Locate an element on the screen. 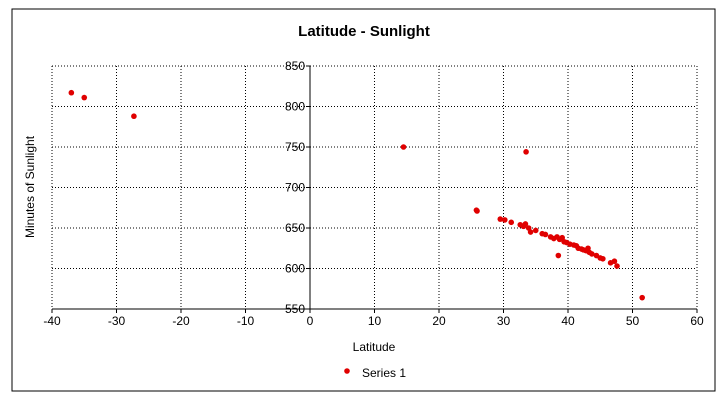 The height and width of the screenshot is (404, 727). x-tick-label: 40 is located at coordinates (568, 321).